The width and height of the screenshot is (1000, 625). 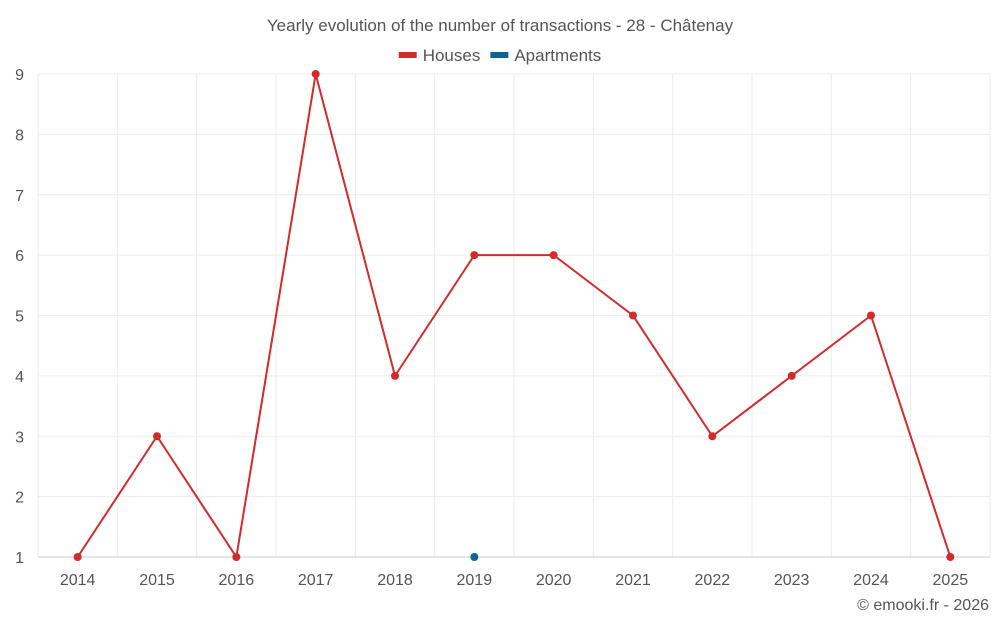 I want to click on y-tick-label: 3, so click(x=19, y=437).